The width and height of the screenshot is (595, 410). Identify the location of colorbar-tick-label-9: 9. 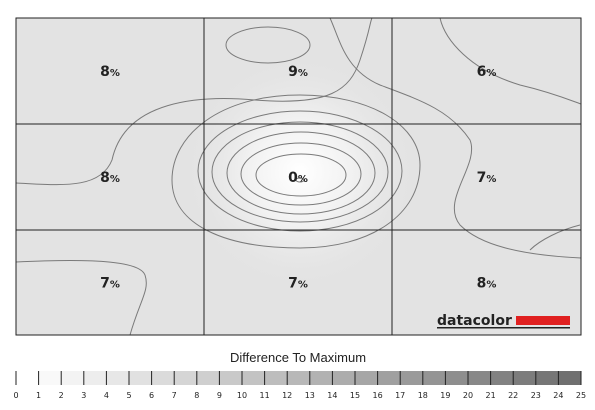
(219, 395).